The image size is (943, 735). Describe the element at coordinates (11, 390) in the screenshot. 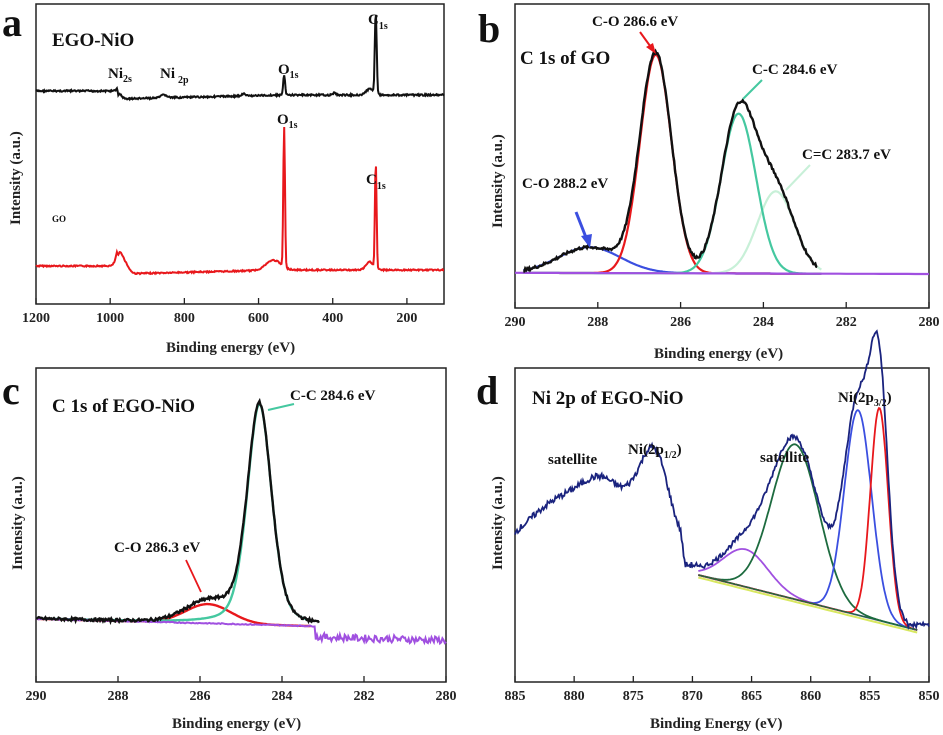

I see `panel-c-label: c` at that location.